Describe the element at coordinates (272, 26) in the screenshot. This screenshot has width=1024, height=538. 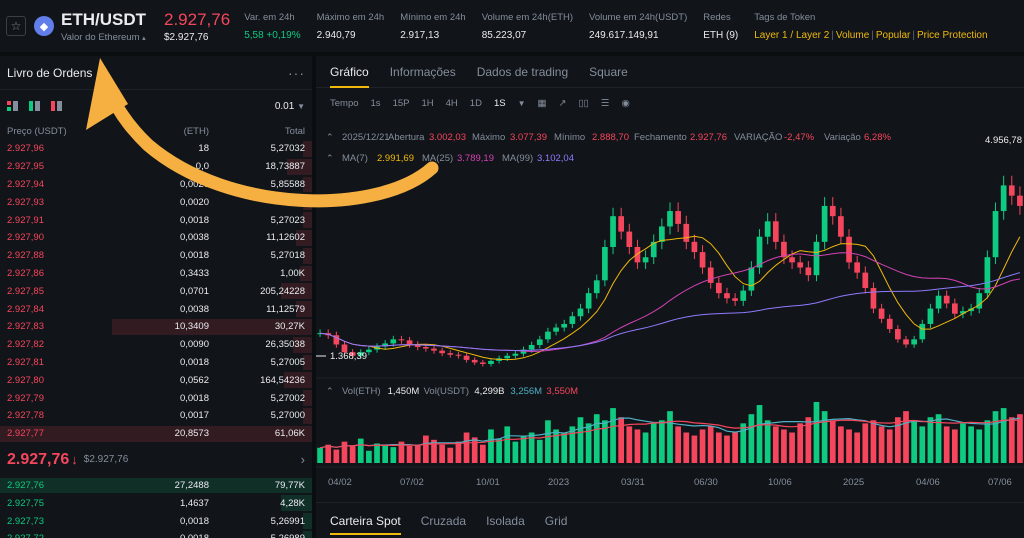
I see `stat-change-24h: Var. em 24h 5,58 +0,19%` at that location.